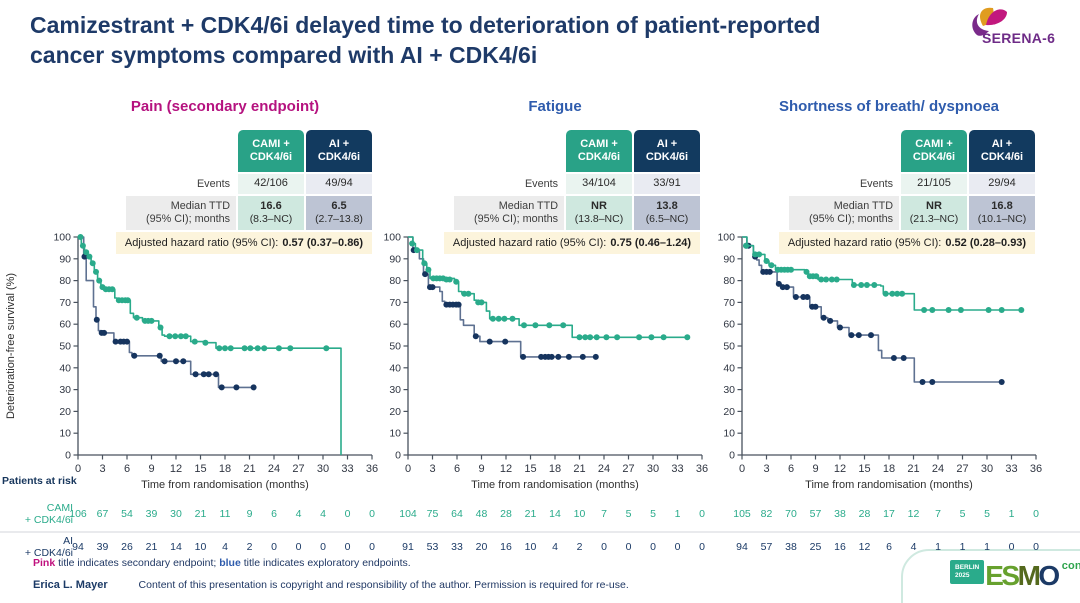 This screenshot has width=1080, height=603. Describe the element at coordinates (395, 281) in the screenshot. I see `svg-text: 80` at that location.